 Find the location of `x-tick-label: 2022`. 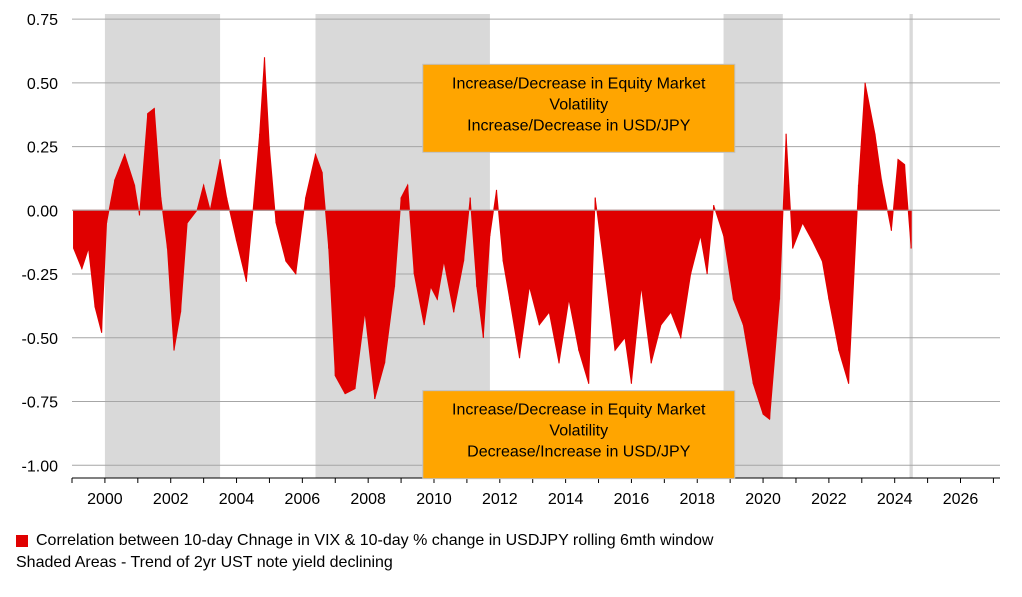

x-tick-label: 2022 is located at coordinates (829, 499).